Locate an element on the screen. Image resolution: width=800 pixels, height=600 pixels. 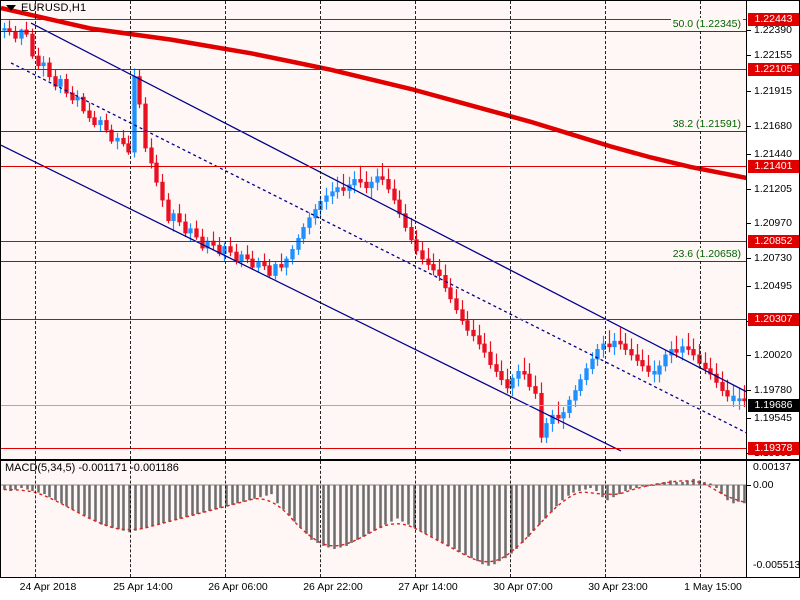
time-axis-label: 1 May 15:00 is located at coordinates (713, 587).